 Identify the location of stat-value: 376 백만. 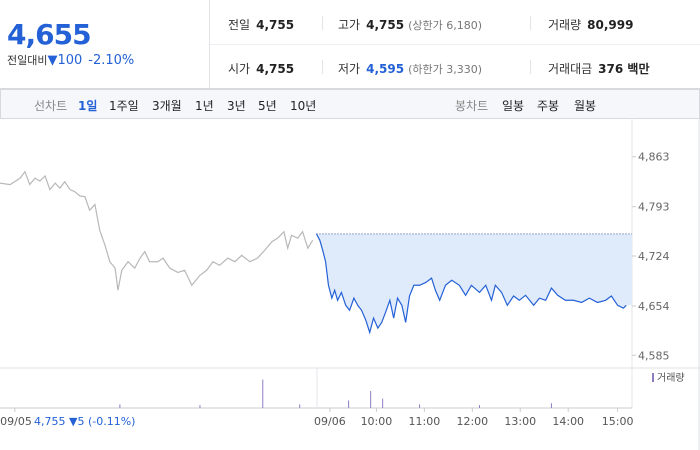
(624, 69).